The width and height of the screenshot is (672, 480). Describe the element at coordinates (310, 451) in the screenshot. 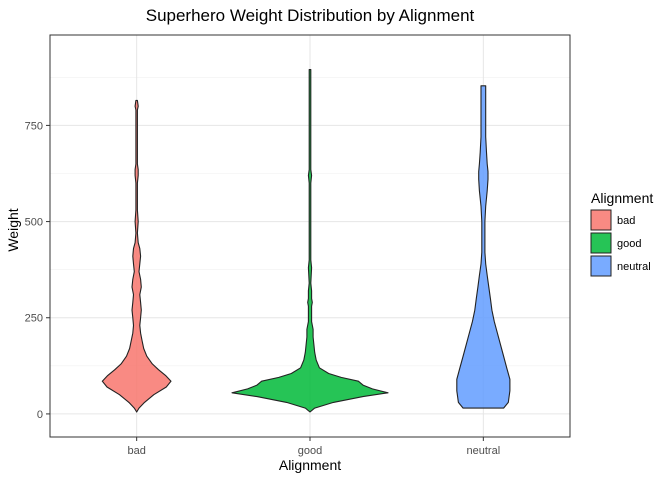

I see `x-tick-label-good: good` at that location.